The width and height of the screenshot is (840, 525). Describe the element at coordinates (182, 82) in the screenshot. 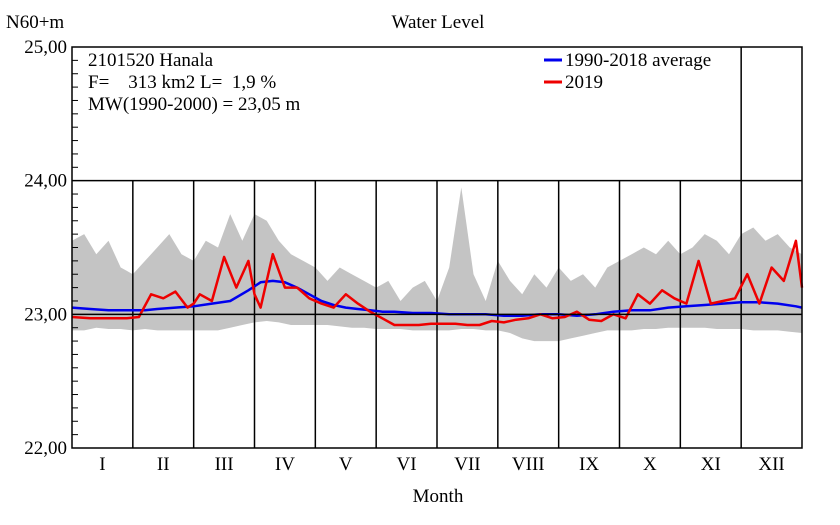

I see `station-info-line: F= 313 km2 L= 1,9 %` at that location.